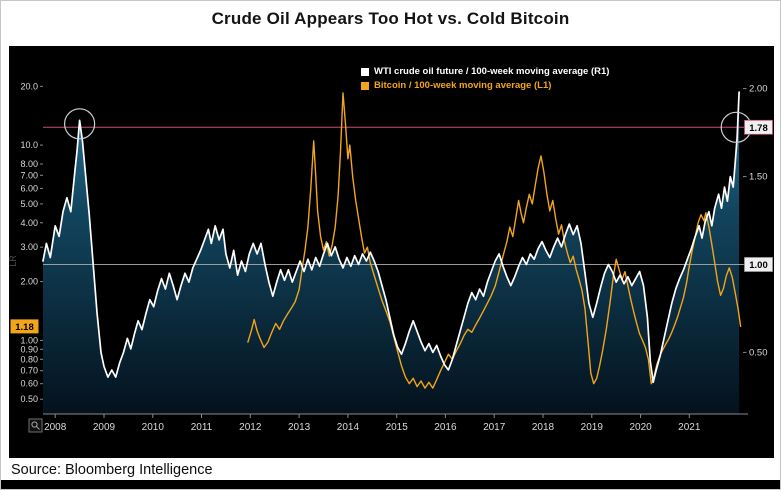 The height and width of the screenshot is (490, 781). I want to click on x-axis-label: 2017, so click(494, 427).